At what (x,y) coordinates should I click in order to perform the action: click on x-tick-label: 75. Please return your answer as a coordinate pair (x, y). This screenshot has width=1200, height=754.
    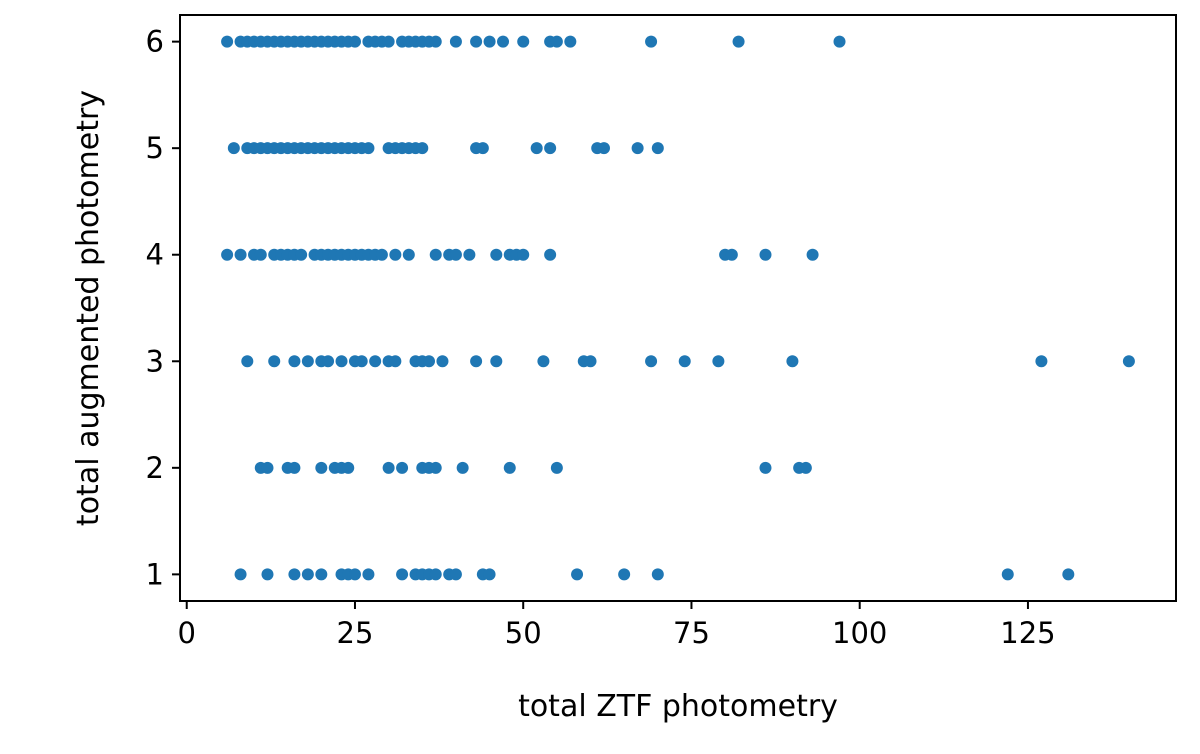
    Looking at the image, I should click on (691, 633).